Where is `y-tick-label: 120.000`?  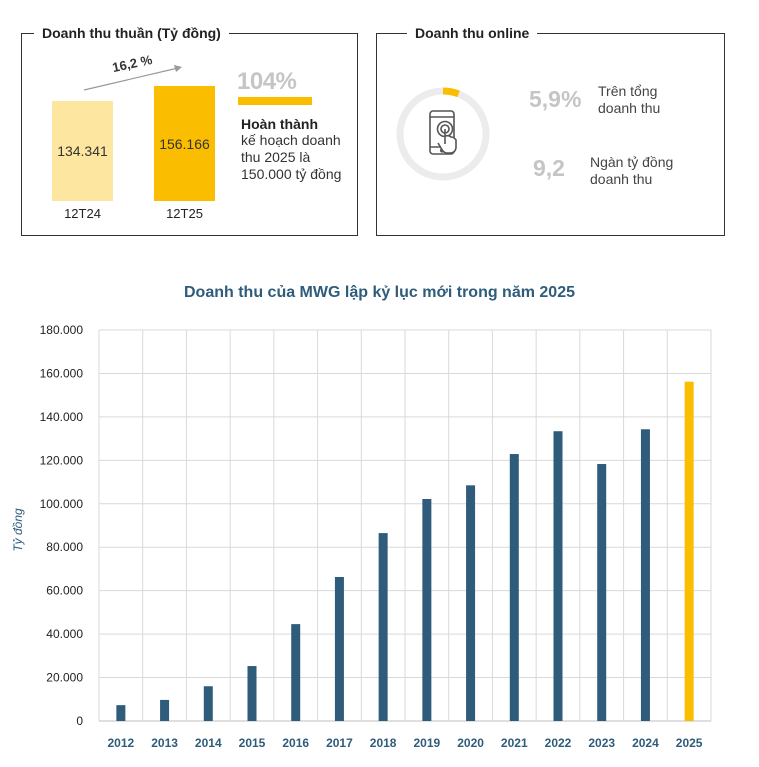 y-tick-label: 120.000 is located at coordinates (62, 460).